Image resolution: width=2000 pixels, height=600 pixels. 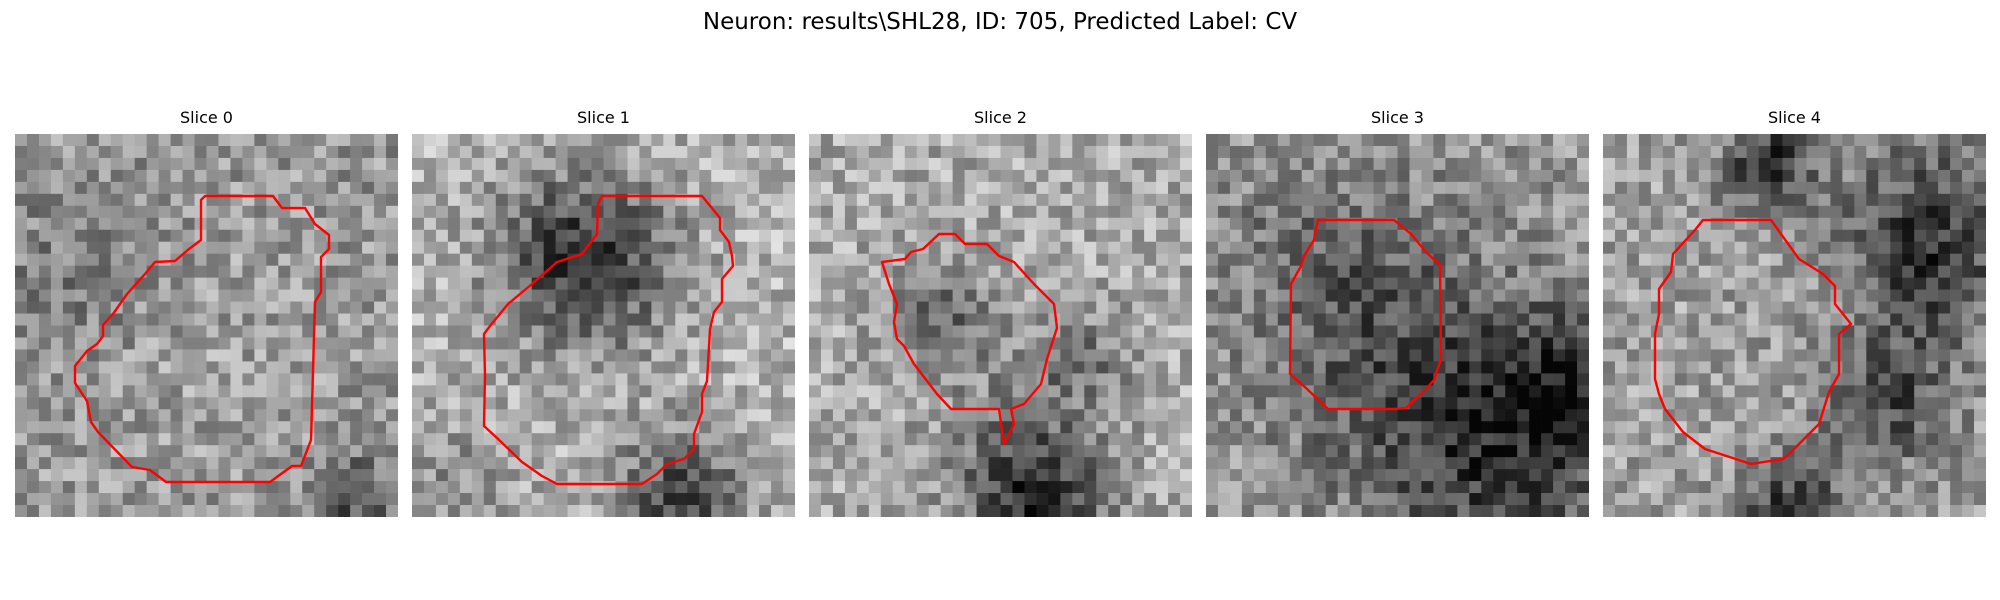 I want to click on slice-title-3: Slice 3, so click(x=1397, y=117).